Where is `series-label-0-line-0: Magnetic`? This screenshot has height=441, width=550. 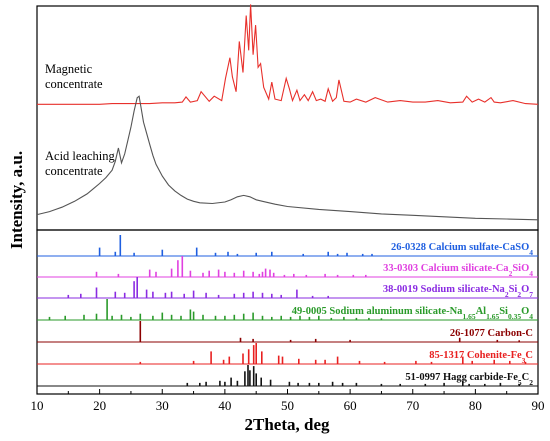 series-label-0-line-0: Magnetic is located at coordinates (69, 69).